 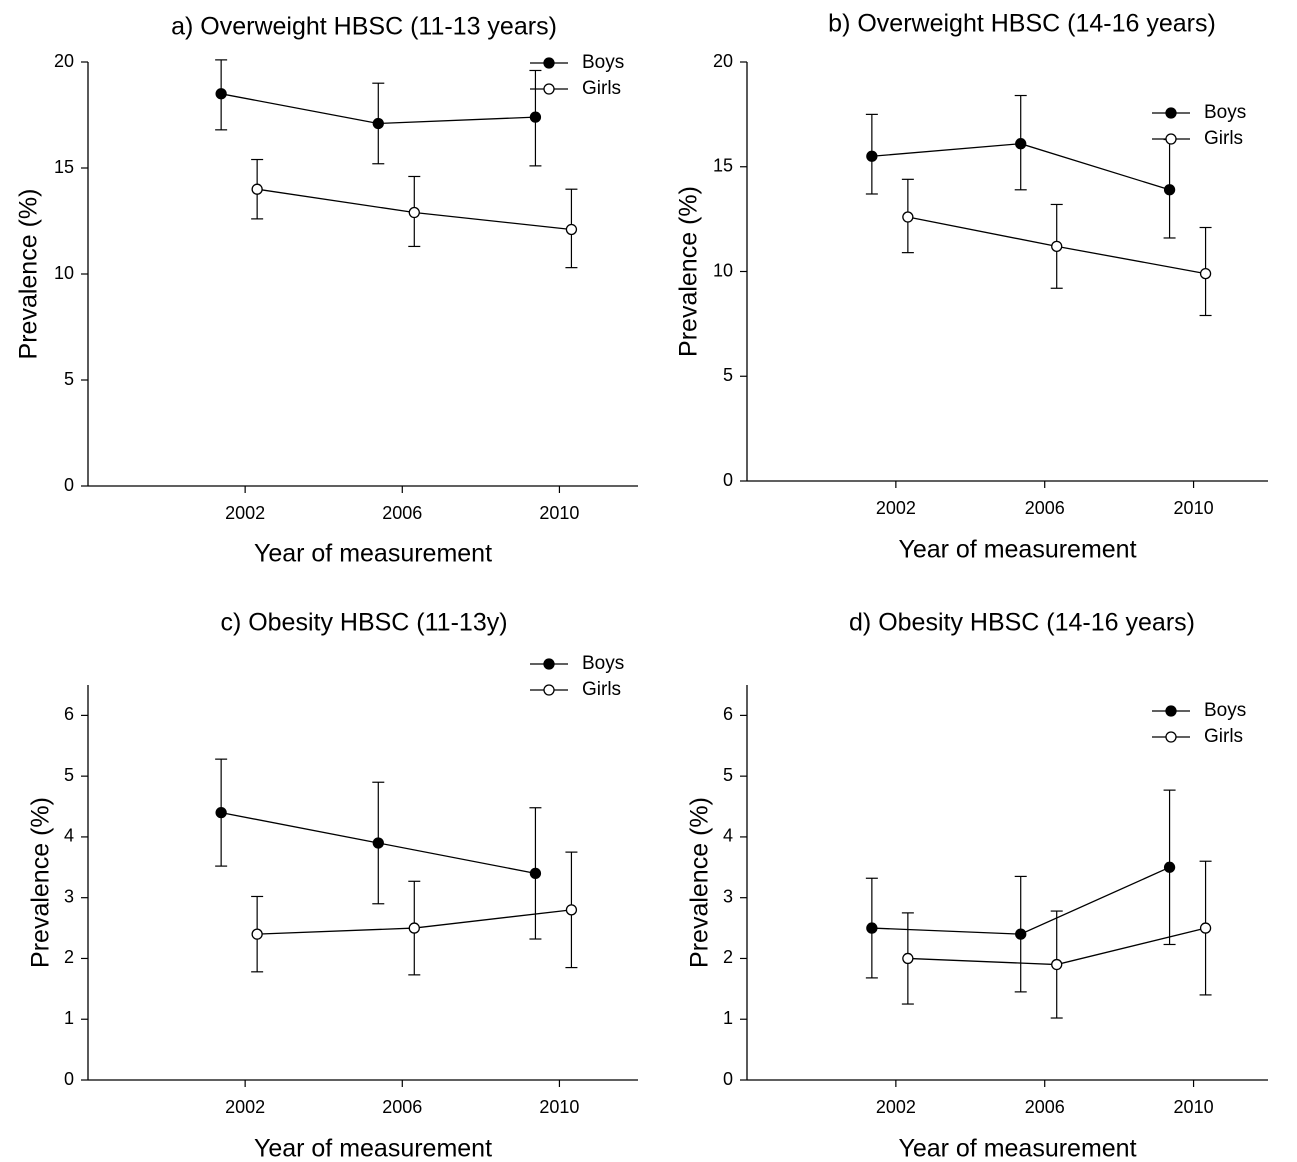 What do you see at coordinates (363, 623) in the screenshot?
I see `chart-title: c) Obesity HBSC (11-13y)` at bounding box center [363, 623].